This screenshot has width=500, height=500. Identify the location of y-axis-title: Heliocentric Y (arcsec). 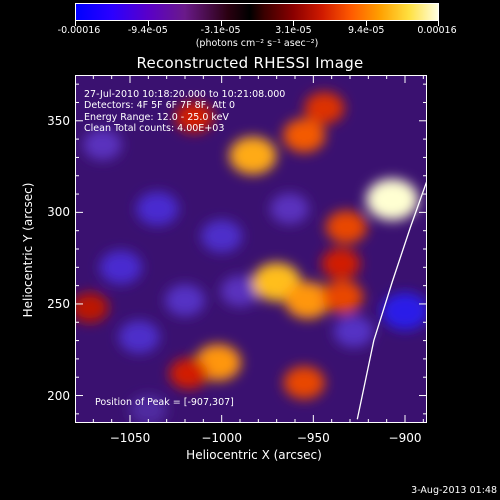
(28, 250).